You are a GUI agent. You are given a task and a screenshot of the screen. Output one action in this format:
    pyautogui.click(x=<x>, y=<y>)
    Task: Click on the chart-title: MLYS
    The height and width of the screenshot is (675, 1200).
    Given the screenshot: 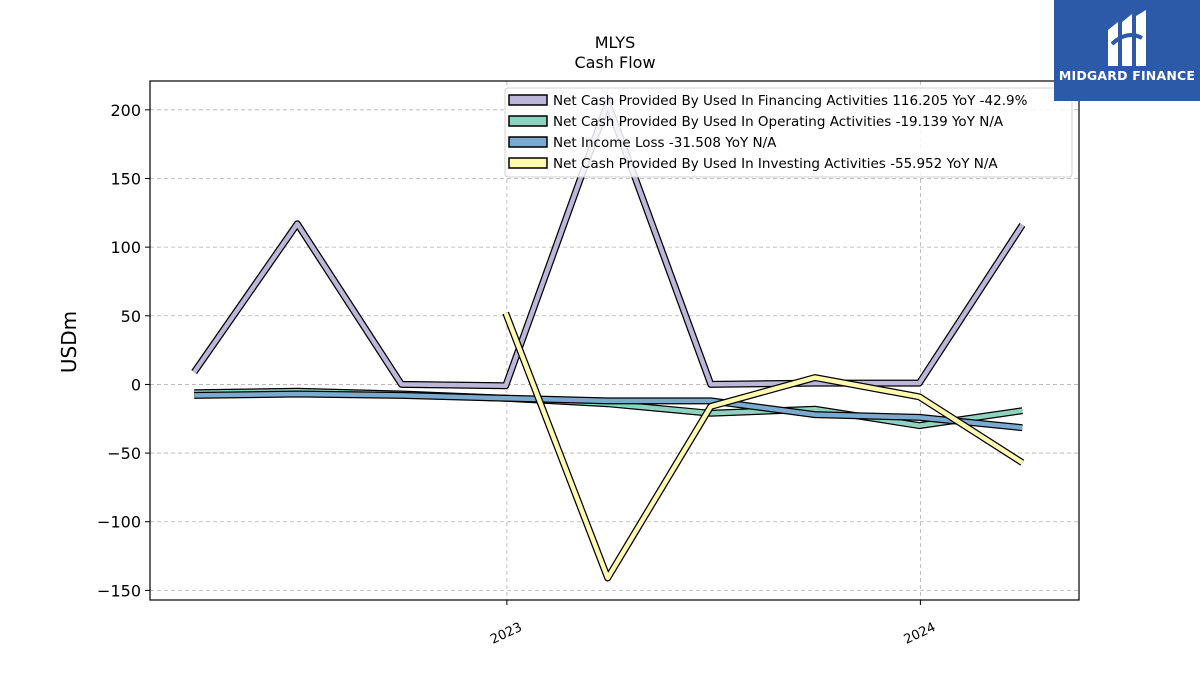 What is the action you would take?
    pyautogui.click(x=615, y=42)
    